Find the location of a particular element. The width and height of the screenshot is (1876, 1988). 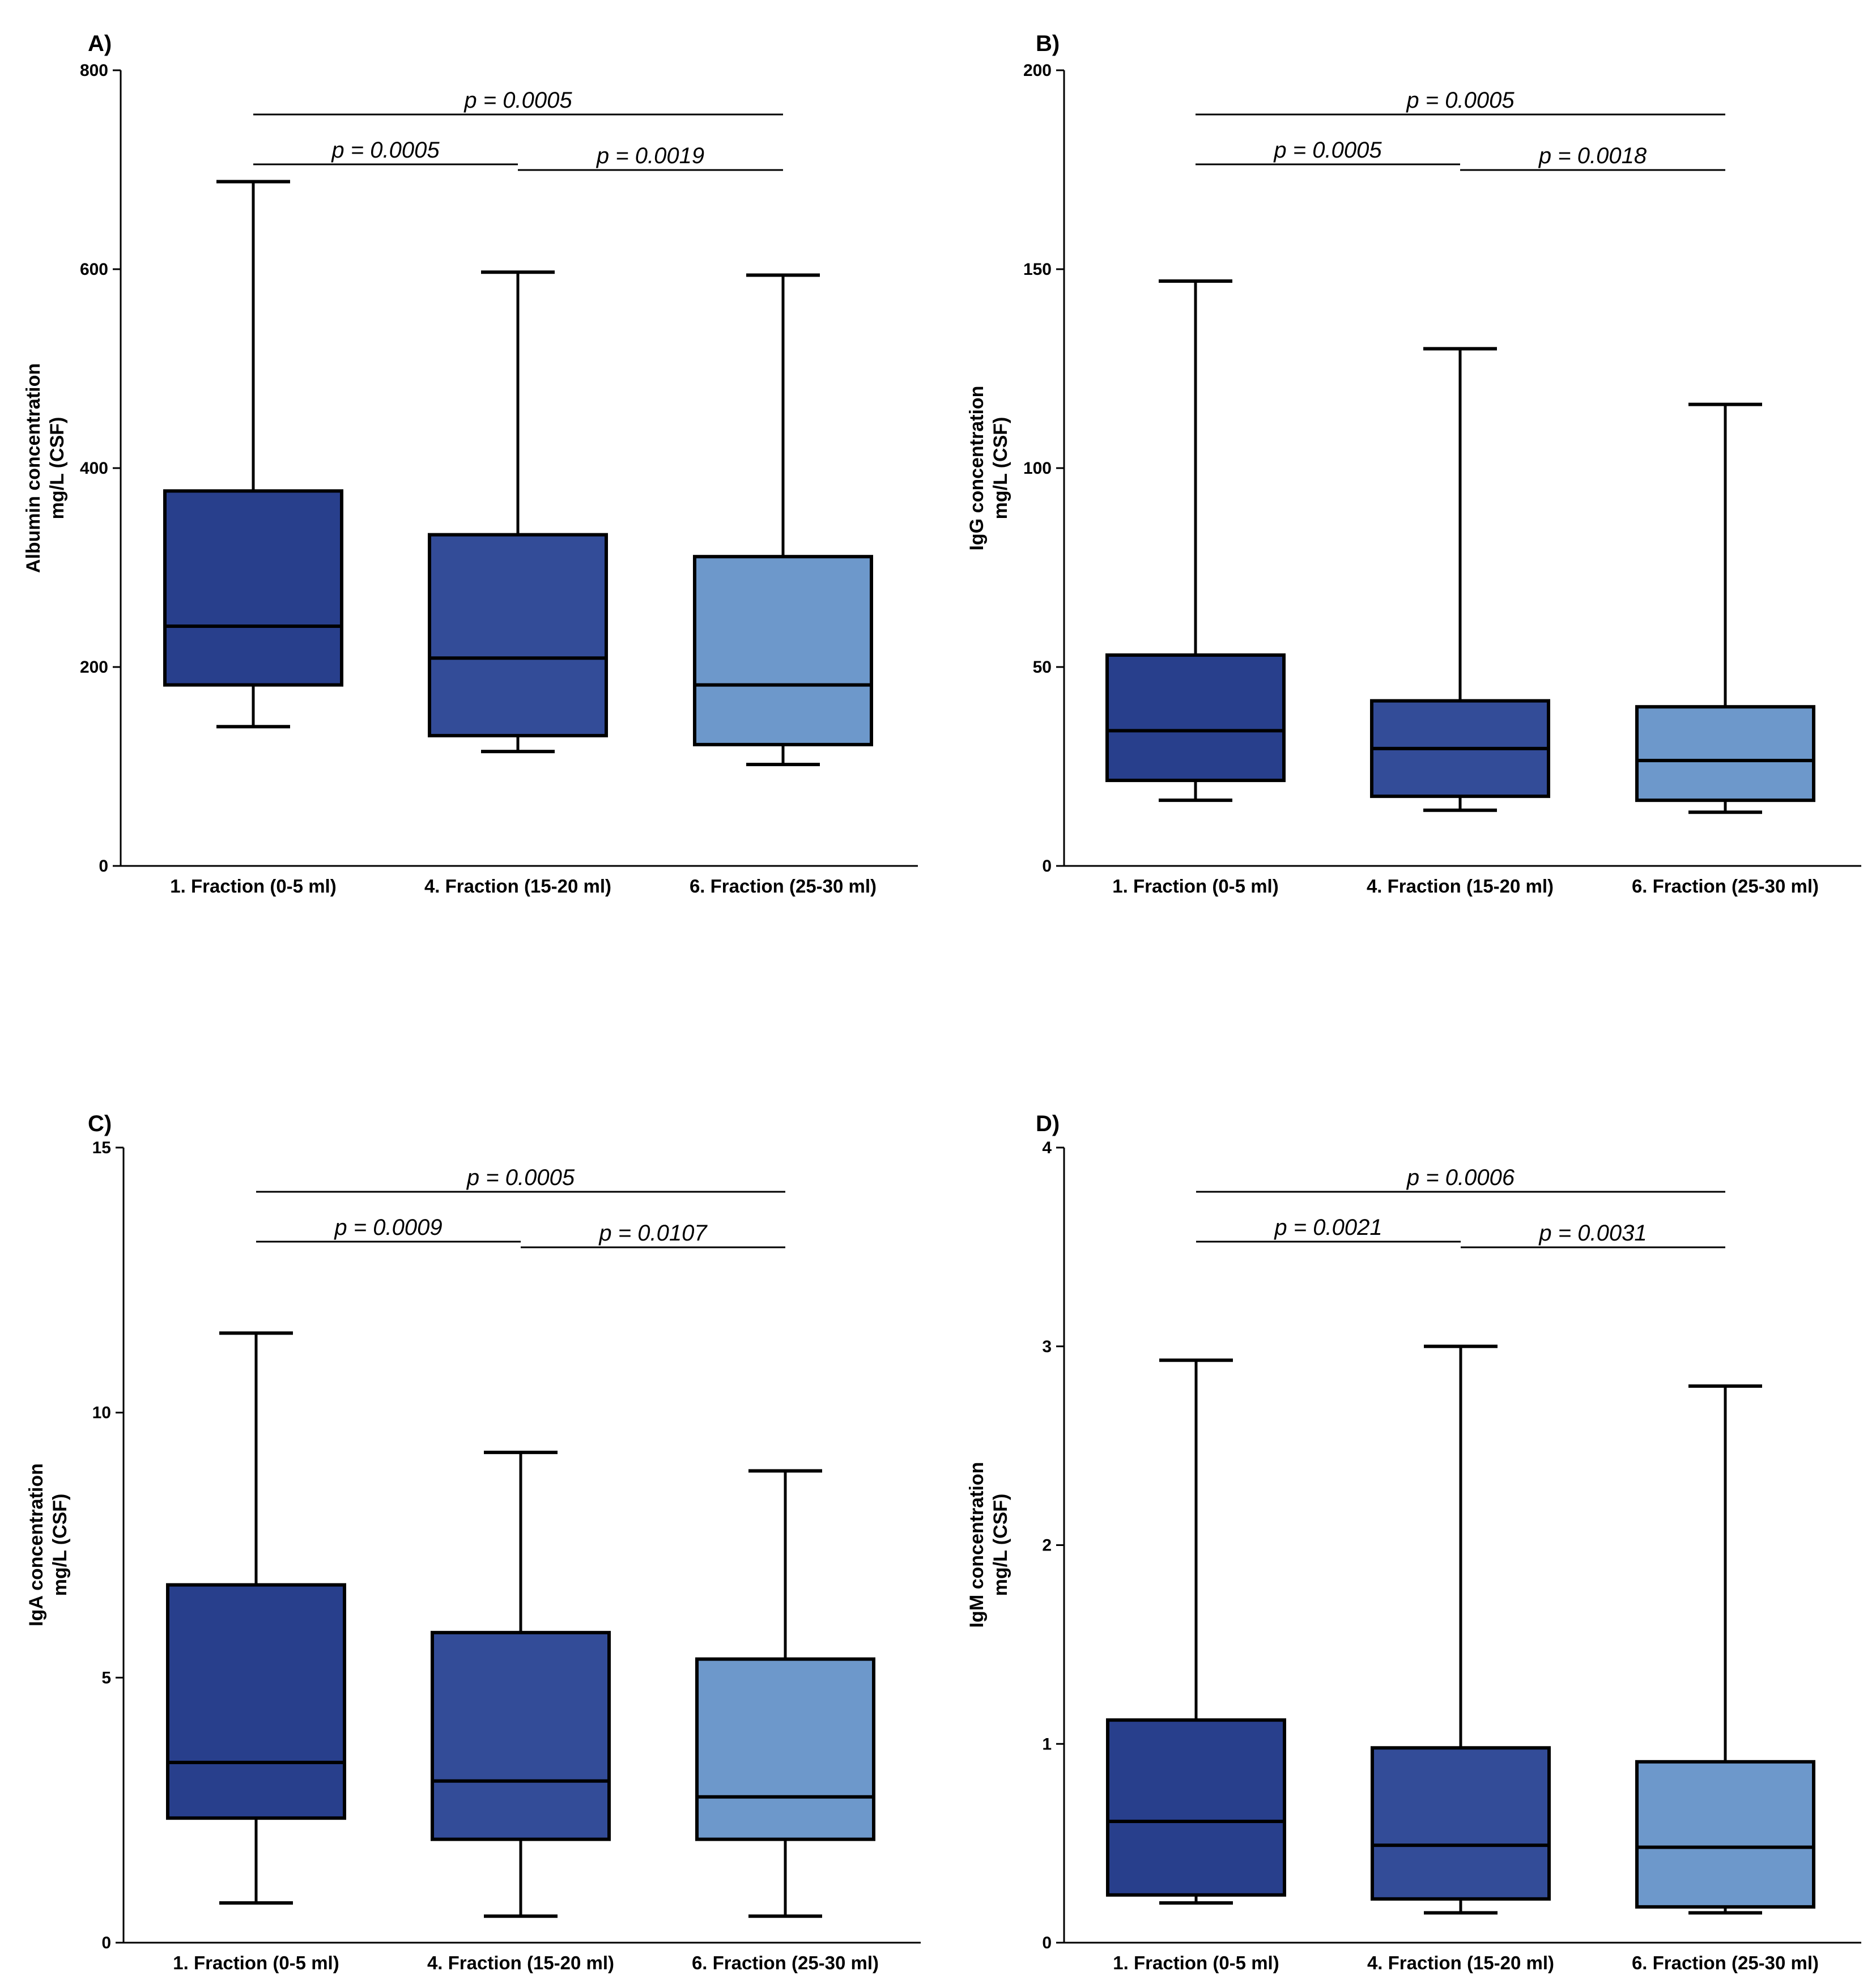

y-axis-label: IgG concentration mg/L (CSF) is located at coordinates (988, 468).